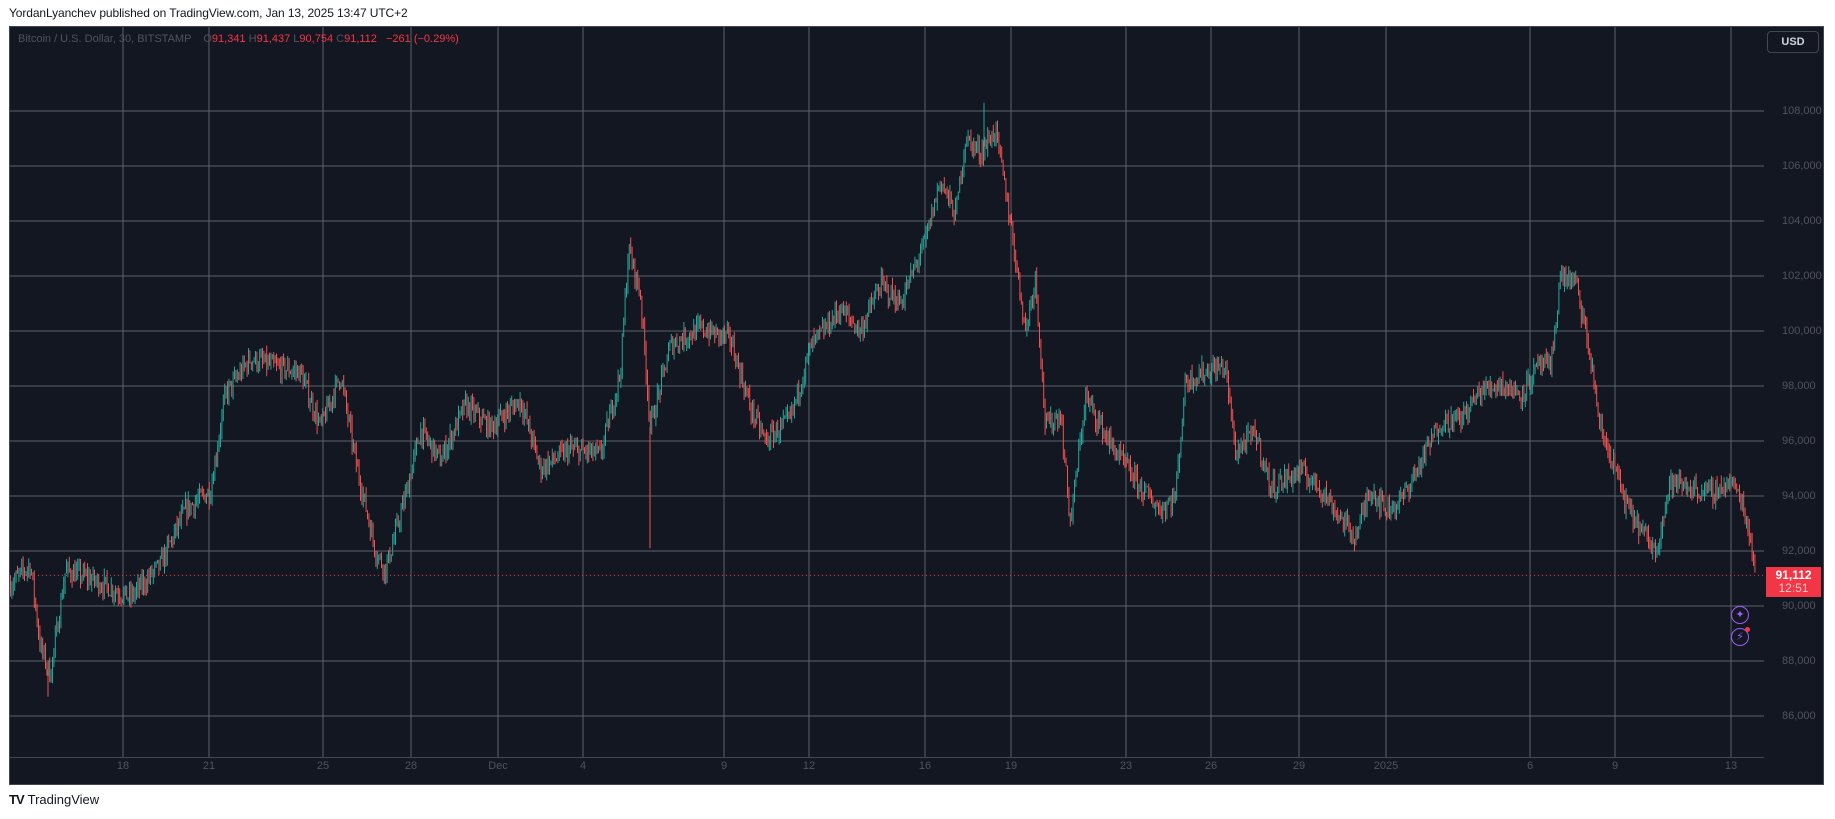 This screenshot has height=819, width=1835. I want to click on bar-countdown: 12:51, so click(1793, 588).